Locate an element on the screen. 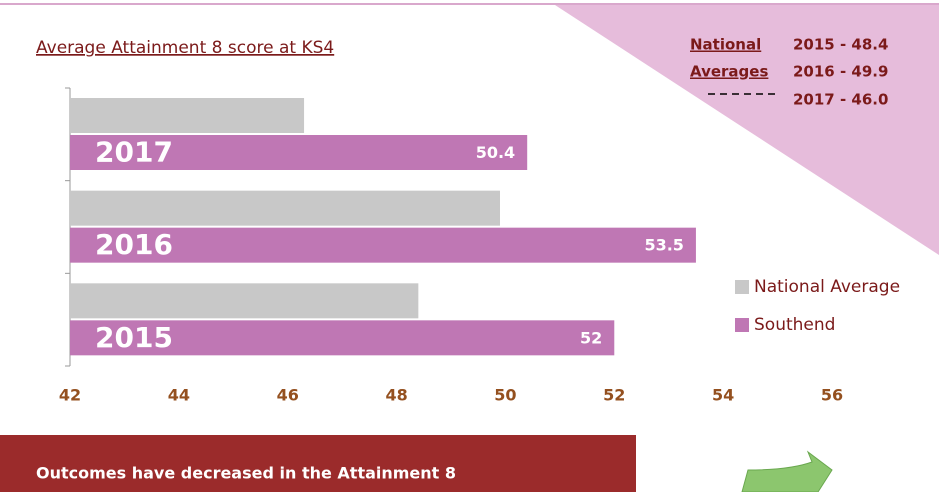 The image size is (939, 492). category-label: 2017 is located at coordinates (134, 152).